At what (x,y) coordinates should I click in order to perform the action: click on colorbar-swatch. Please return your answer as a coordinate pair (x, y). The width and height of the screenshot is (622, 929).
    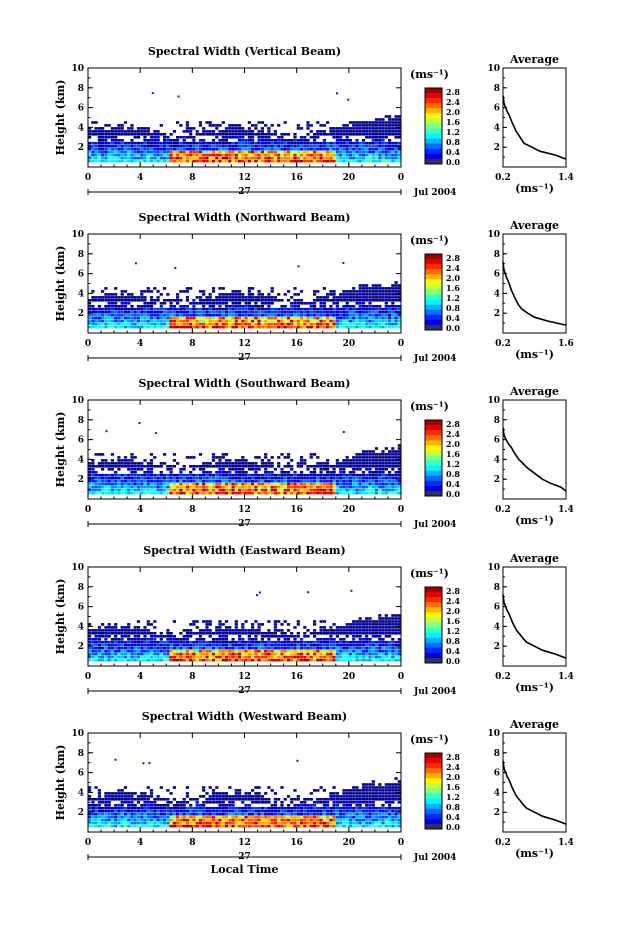
    Looking at the image, I should click on (433, 267).